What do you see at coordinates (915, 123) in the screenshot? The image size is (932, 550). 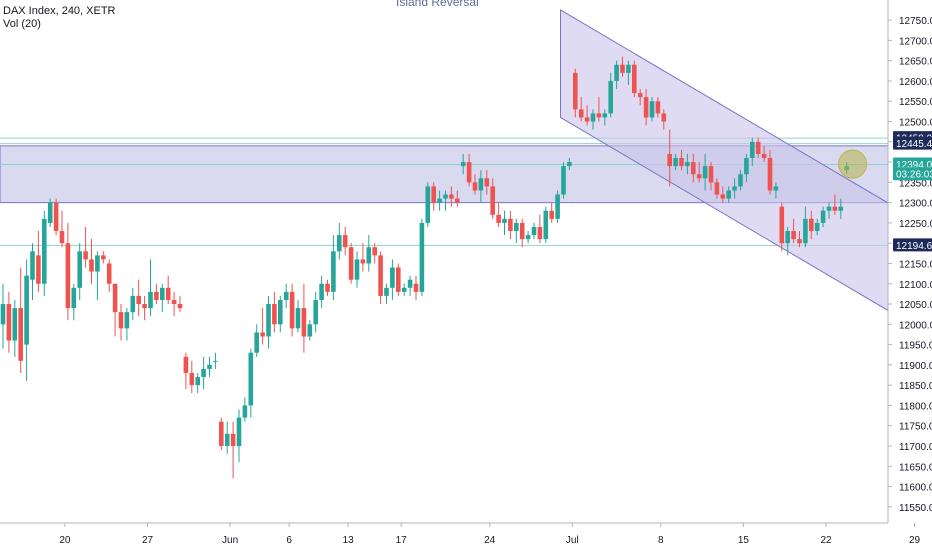 I see `price-tick-label: 12500.00` at bounding box center [915, 123].